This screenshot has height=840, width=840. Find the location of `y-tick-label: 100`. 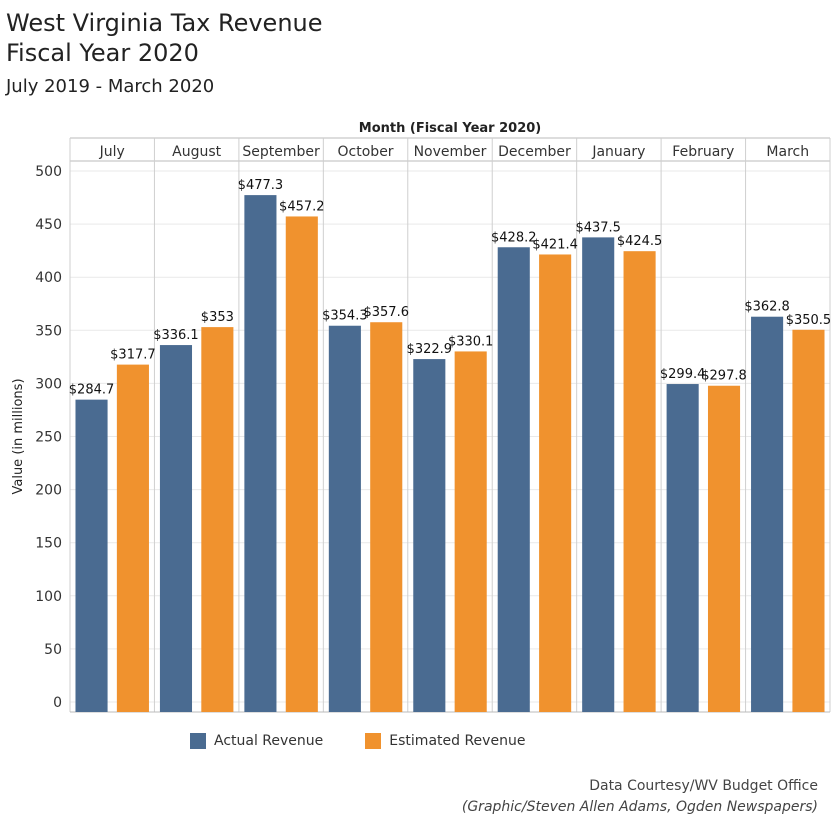

y-tick-label: 100 is located at coordinates (48, 597).